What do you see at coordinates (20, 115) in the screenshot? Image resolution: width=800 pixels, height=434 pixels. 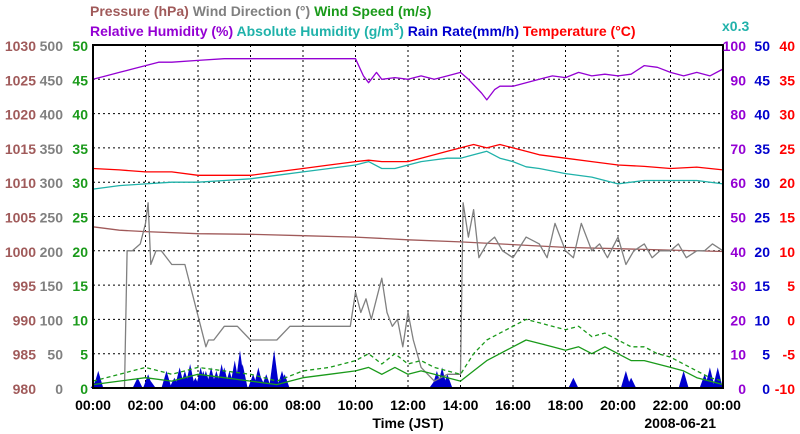 I see `pressure-tick-label: 1020` at bounding box center [20, 115].